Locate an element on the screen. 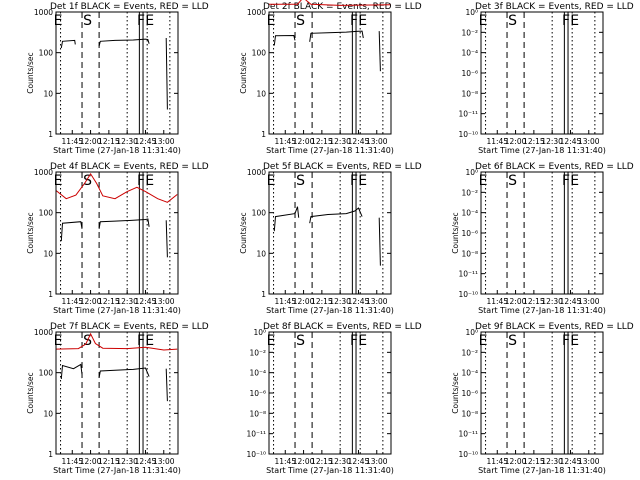  panel-title: Det 7f BLACK = Events, RED = LLD is located at coordinates (129, 327).